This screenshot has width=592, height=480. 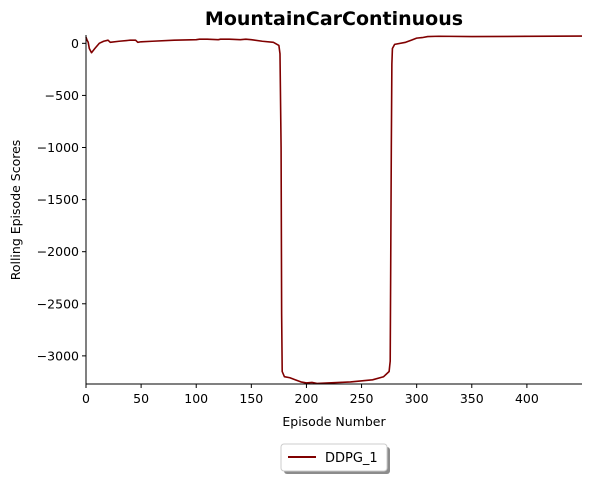 I want to click on x-tick-label: 0, so click(x=86, y=398).